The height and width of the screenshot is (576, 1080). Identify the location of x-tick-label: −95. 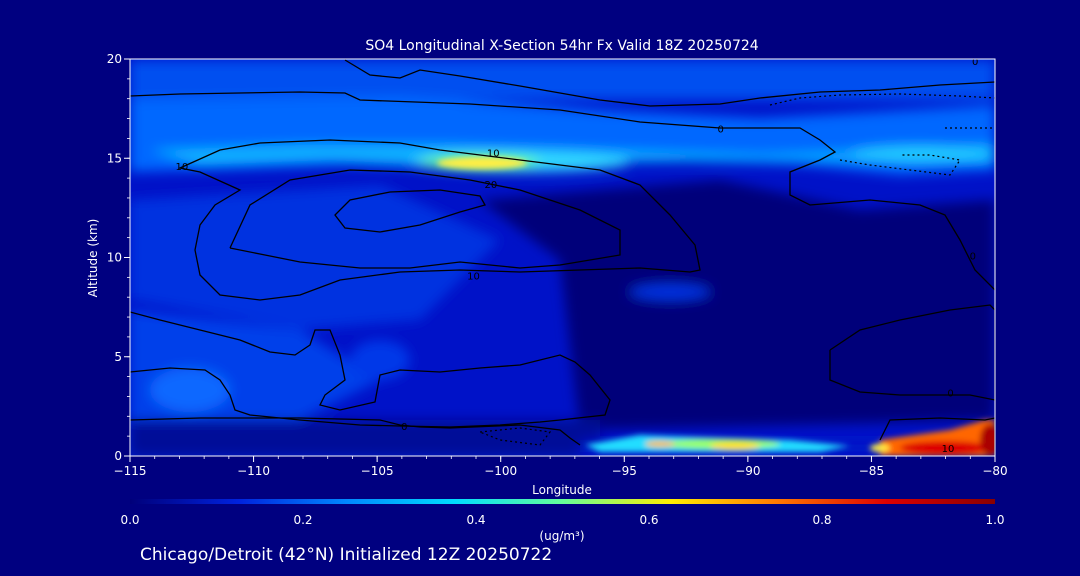
(624, 471).